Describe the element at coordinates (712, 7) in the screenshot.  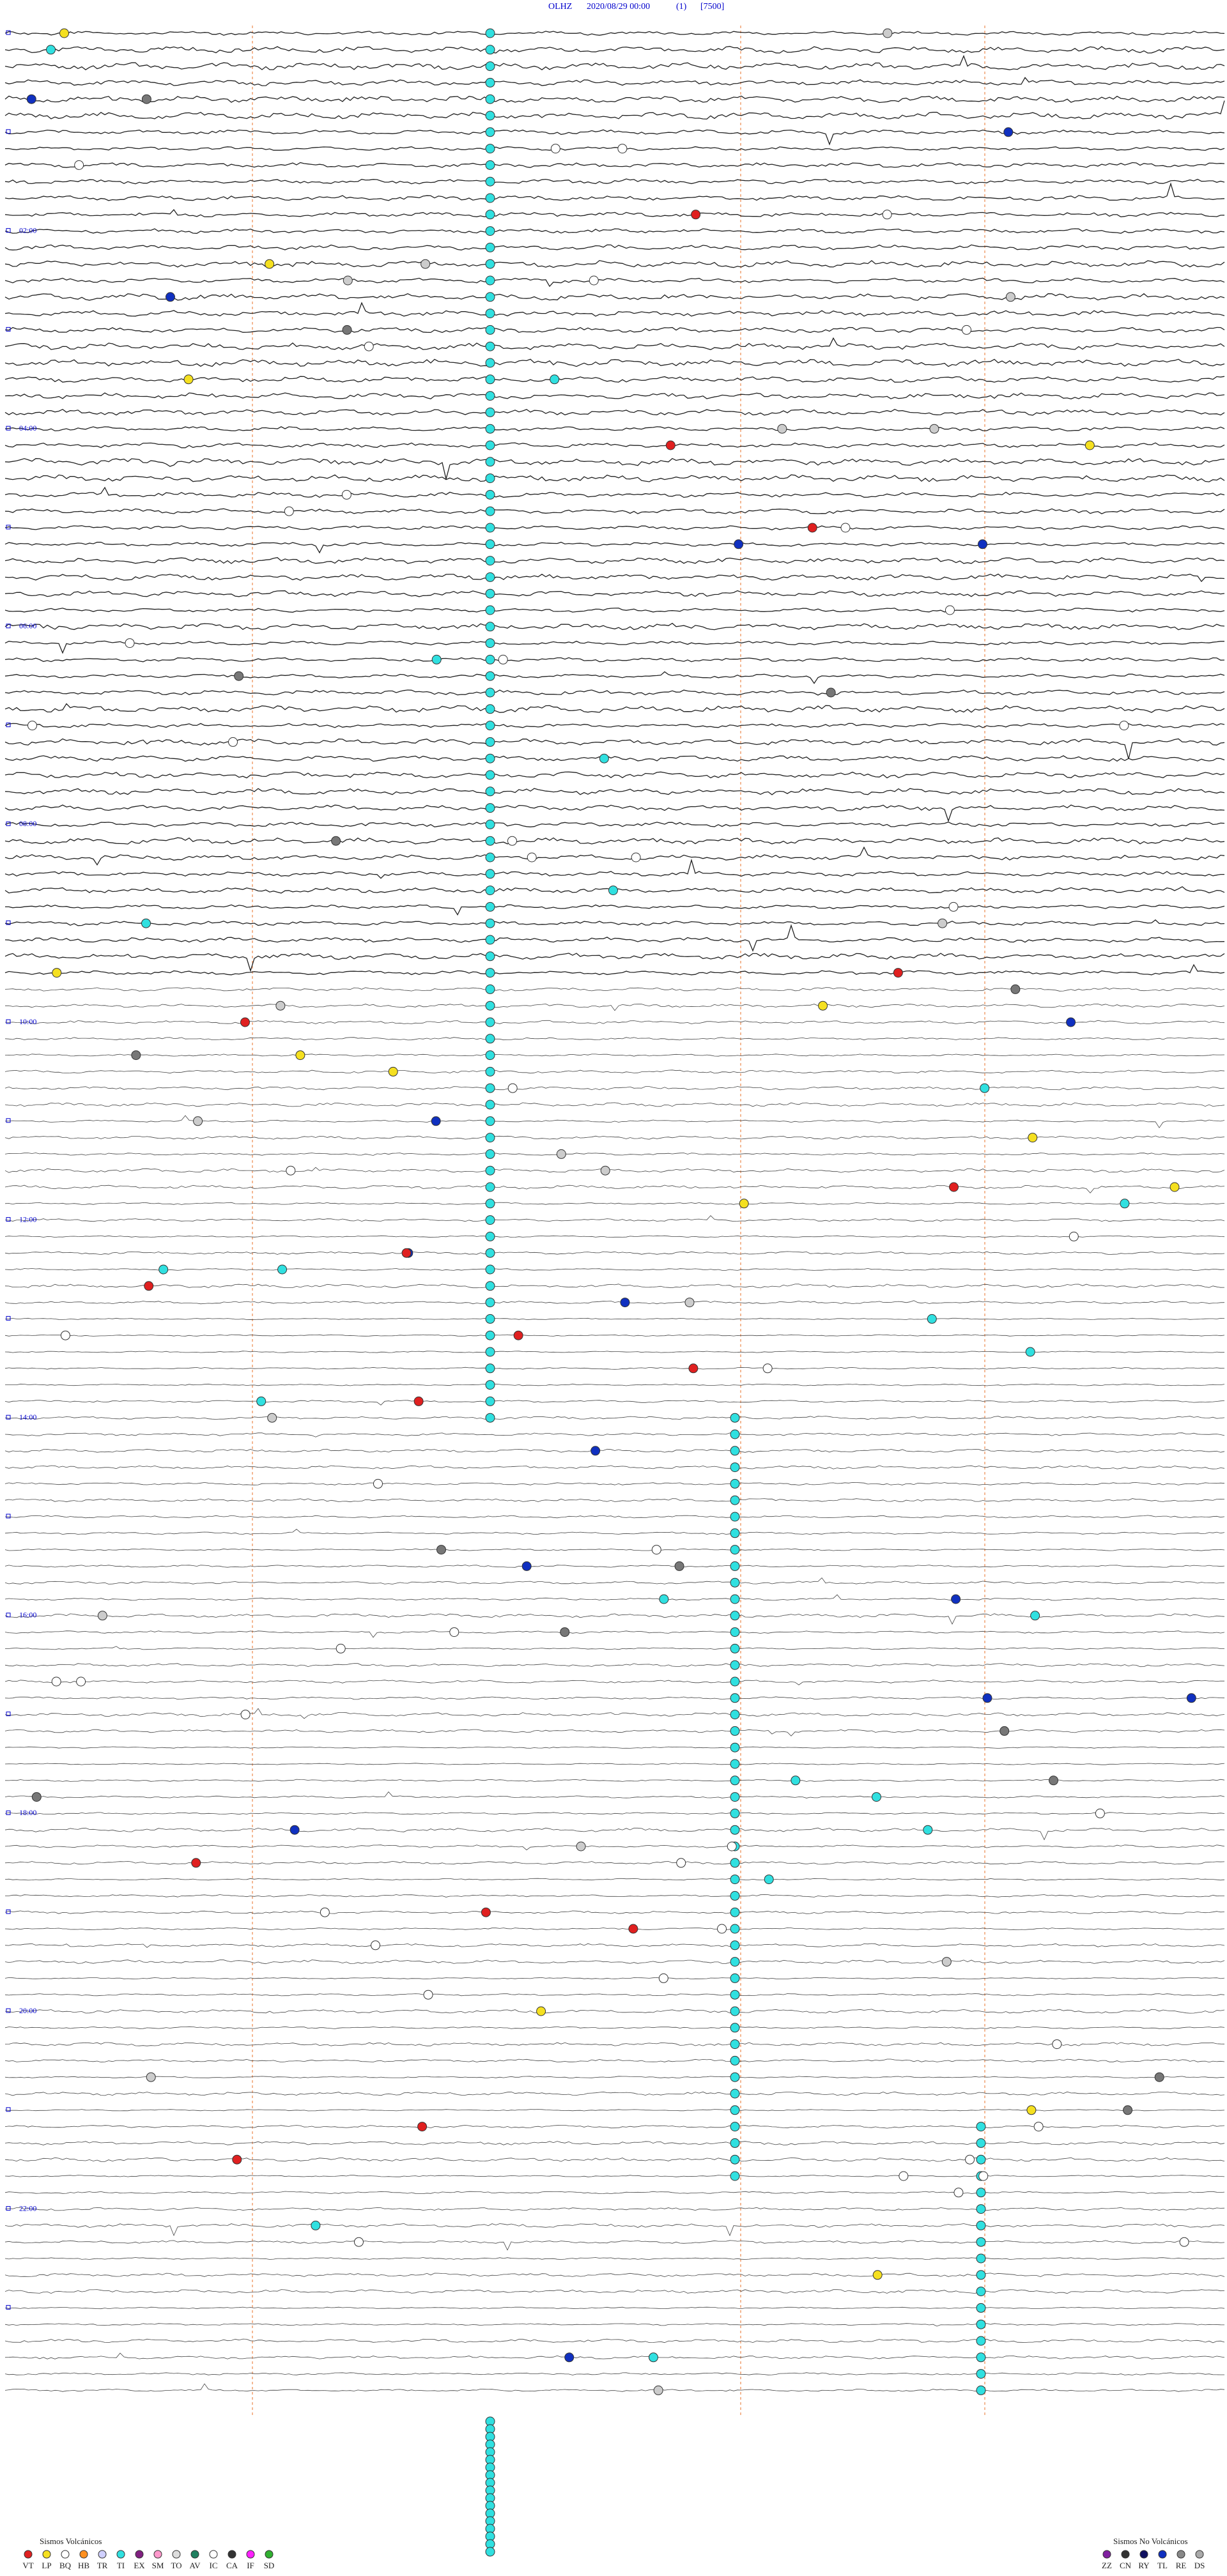
I see `scale: [7500]` at that location.